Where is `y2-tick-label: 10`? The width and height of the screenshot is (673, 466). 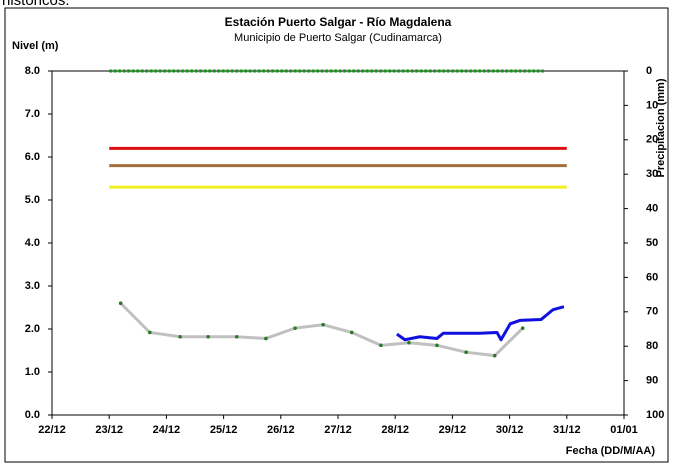
y2-tick-label: 10 is located at coordinates (652, 105).